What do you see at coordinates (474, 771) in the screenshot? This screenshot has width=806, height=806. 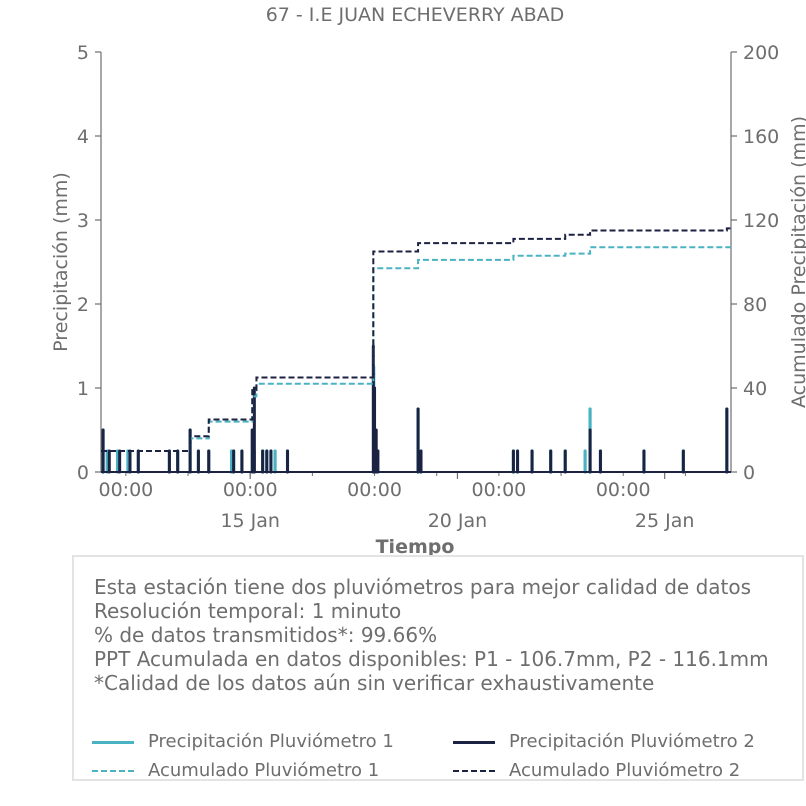 I see `legend-swatch-acc2` at bounding box center [474, 771].